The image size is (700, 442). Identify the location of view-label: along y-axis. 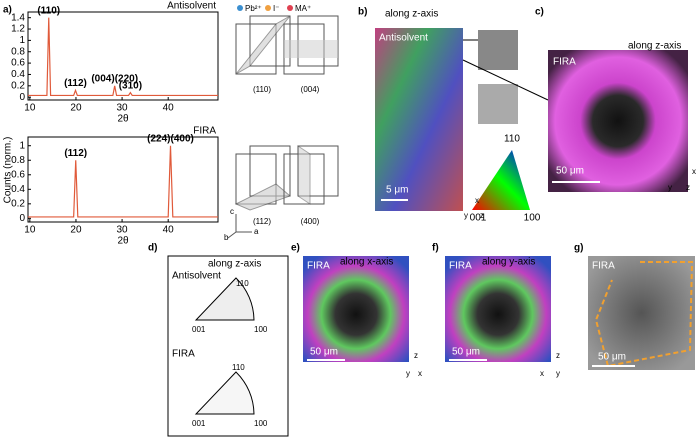
(508, 262).